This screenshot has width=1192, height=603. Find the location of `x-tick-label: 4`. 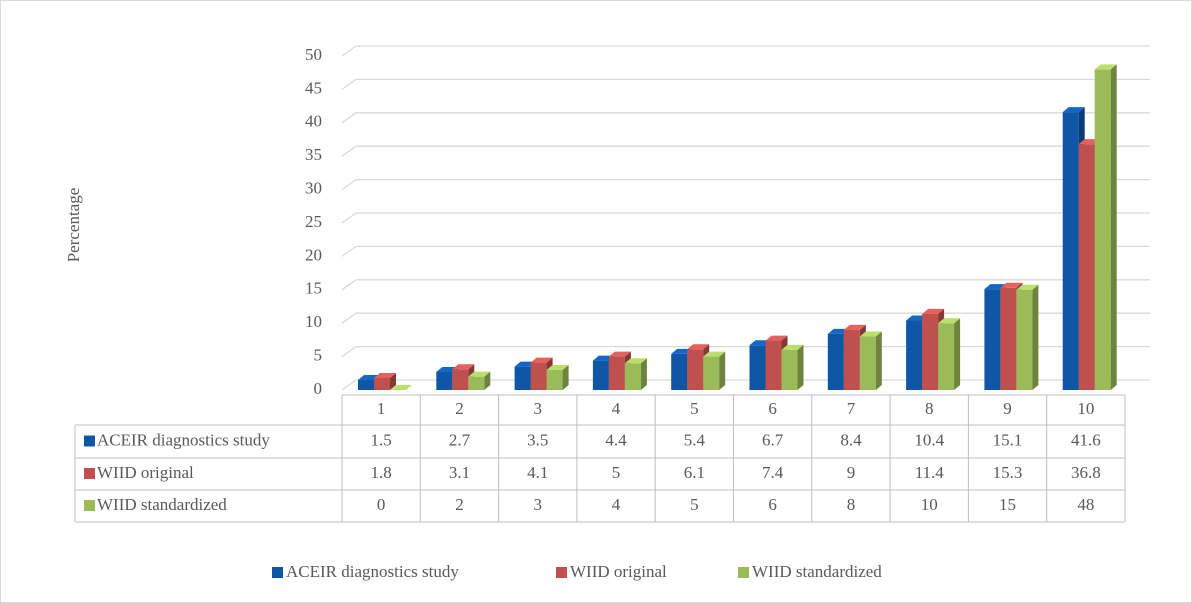

x-tick-label: 4 is located at coordinates (616, 408).